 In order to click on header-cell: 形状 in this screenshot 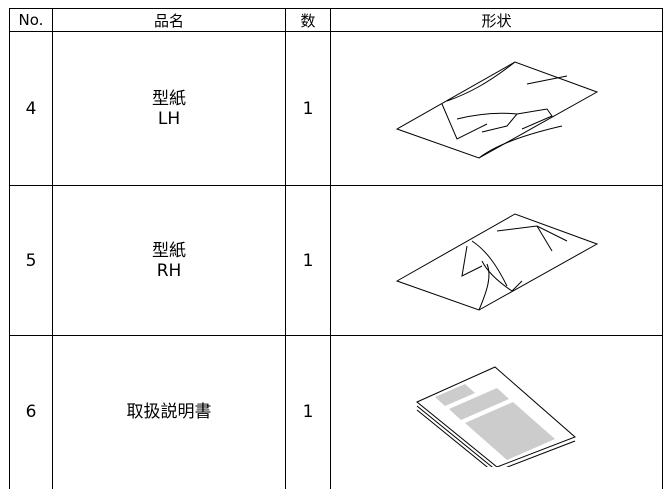, I will do `click(496, 20)`.